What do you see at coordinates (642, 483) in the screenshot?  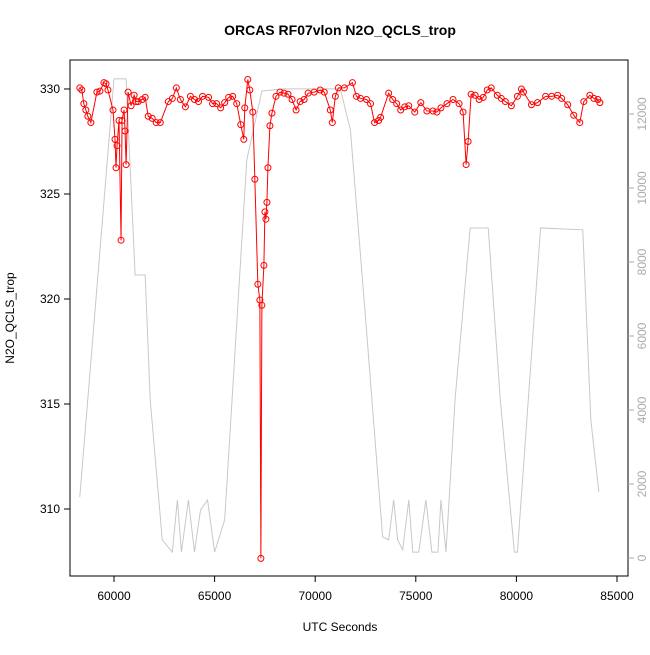 I see `y2-tick-label: 2000` at bounding box center [642, 483].